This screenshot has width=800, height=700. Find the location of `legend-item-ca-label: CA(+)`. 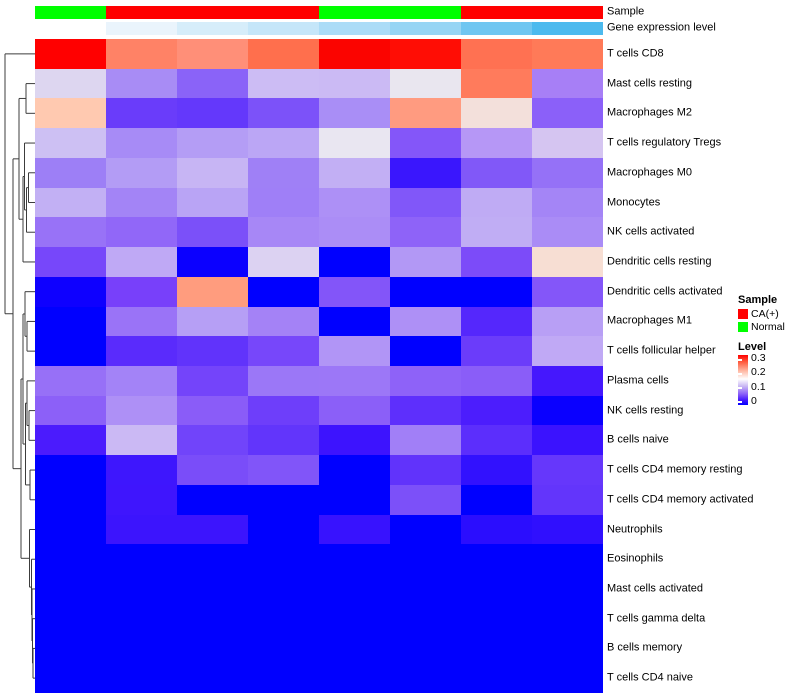

legend-item-ca-label: CA(+) is located at coordinates (765, 314).